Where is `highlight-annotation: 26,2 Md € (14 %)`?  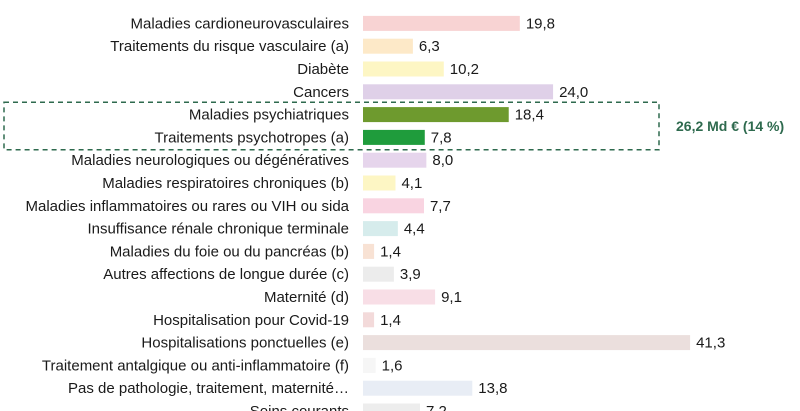
highlight-annotation: 26,2 Md € (14 %) is located at coordinates (730, 126).